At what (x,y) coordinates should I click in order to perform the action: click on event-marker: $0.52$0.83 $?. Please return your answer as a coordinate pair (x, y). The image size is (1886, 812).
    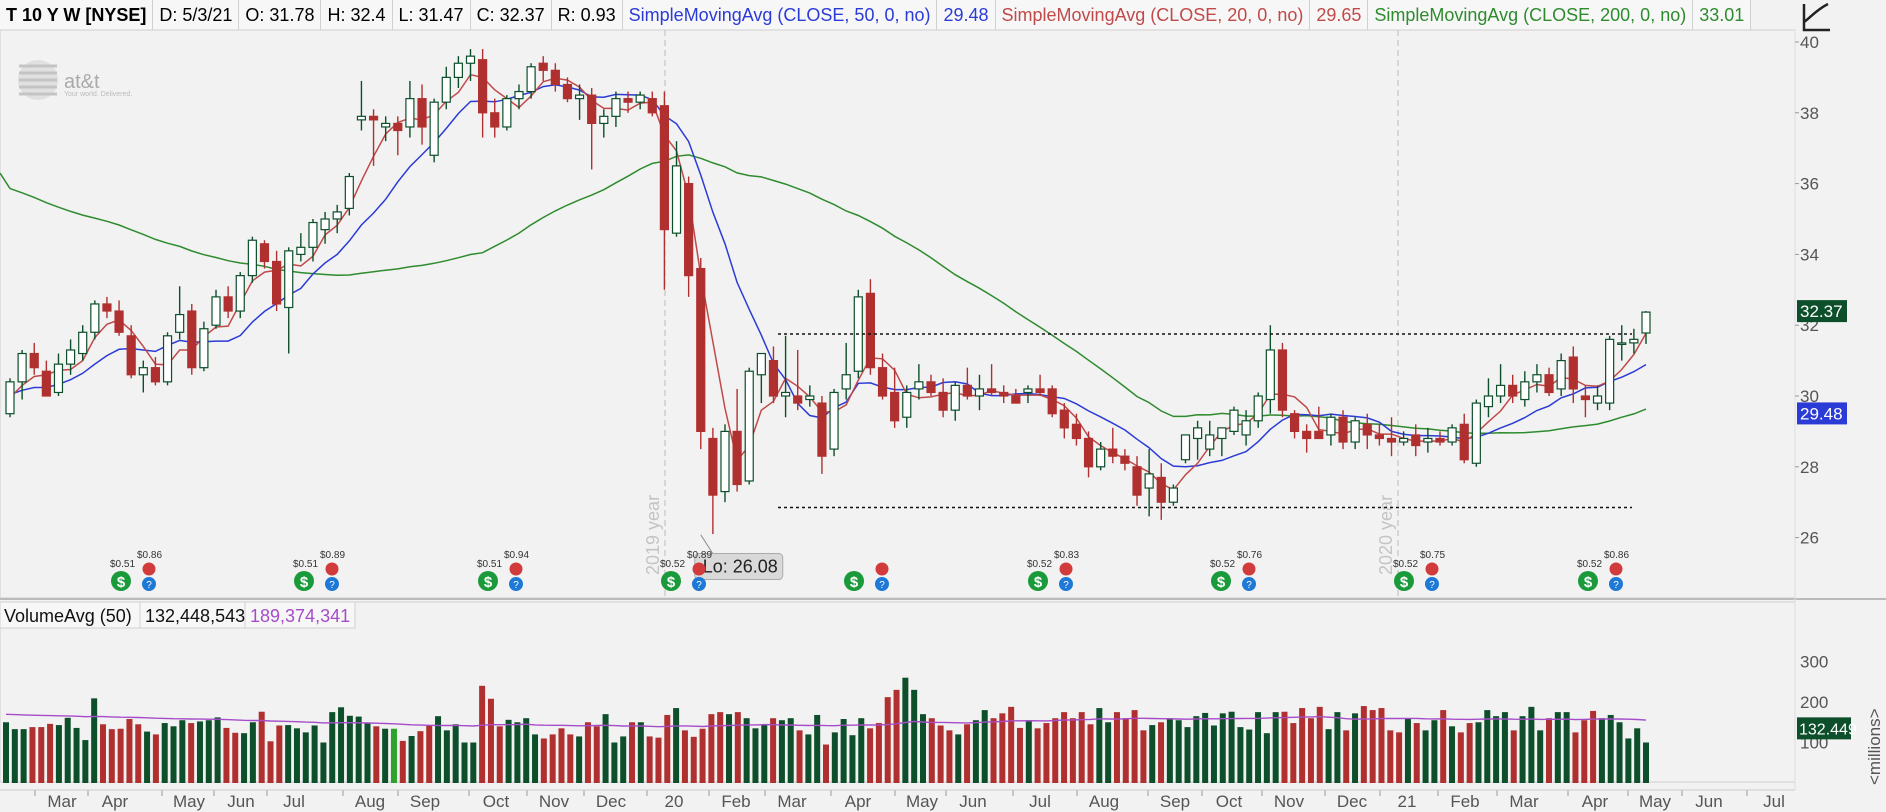
    Looking at the image, I should click on (1053, 570).